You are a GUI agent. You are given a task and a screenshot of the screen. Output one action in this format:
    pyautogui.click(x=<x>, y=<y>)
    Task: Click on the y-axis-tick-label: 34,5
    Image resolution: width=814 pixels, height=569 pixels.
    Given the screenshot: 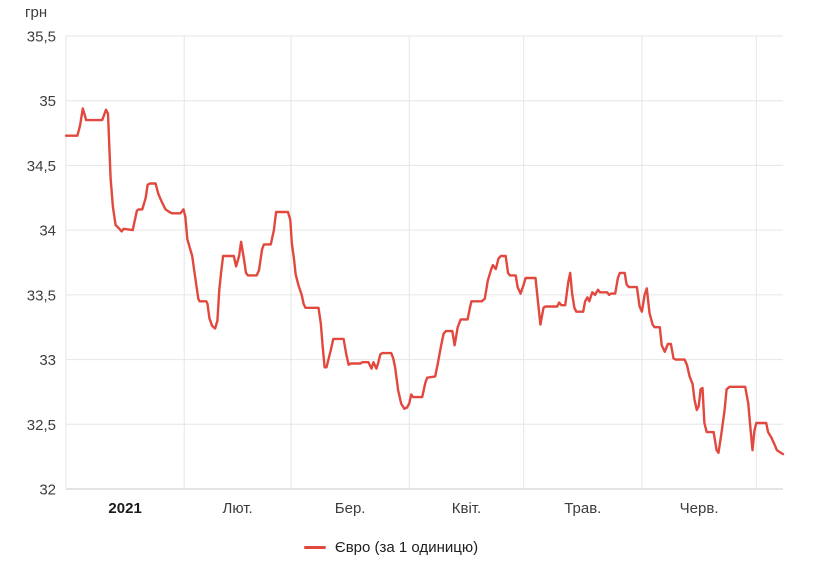 What is the action you would take?
    pyautogui.click(x=41, y=166)
    